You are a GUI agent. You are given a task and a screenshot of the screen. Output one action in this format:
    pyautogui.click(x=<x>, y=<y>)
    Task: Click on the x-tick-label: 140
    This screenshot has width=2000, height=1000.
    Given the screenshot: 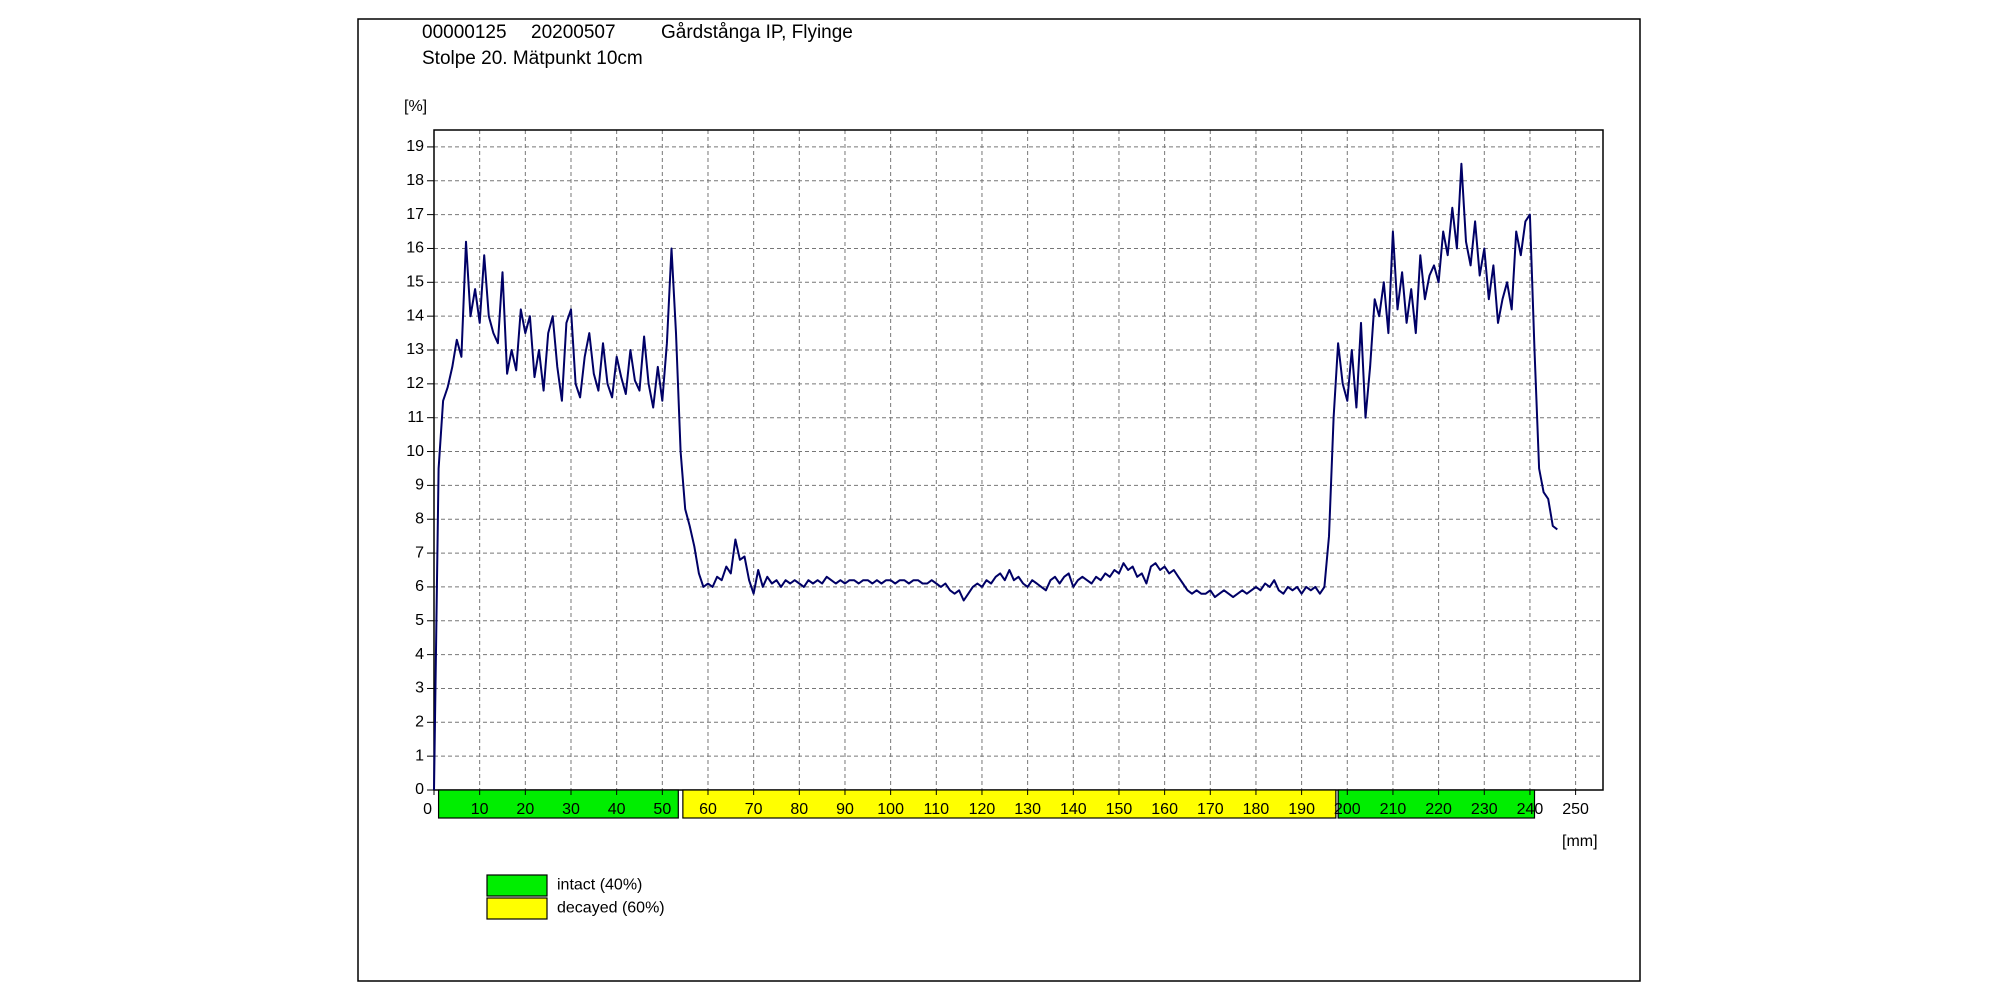 What is the action you would take?
    pyautogui.click(x=1073, y=809)
    